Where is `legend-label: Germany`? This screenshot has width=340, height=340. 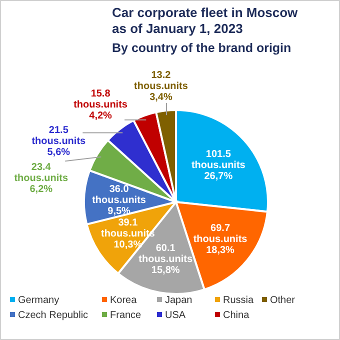 legend-label: Germany is located at coordinates (39, 300).